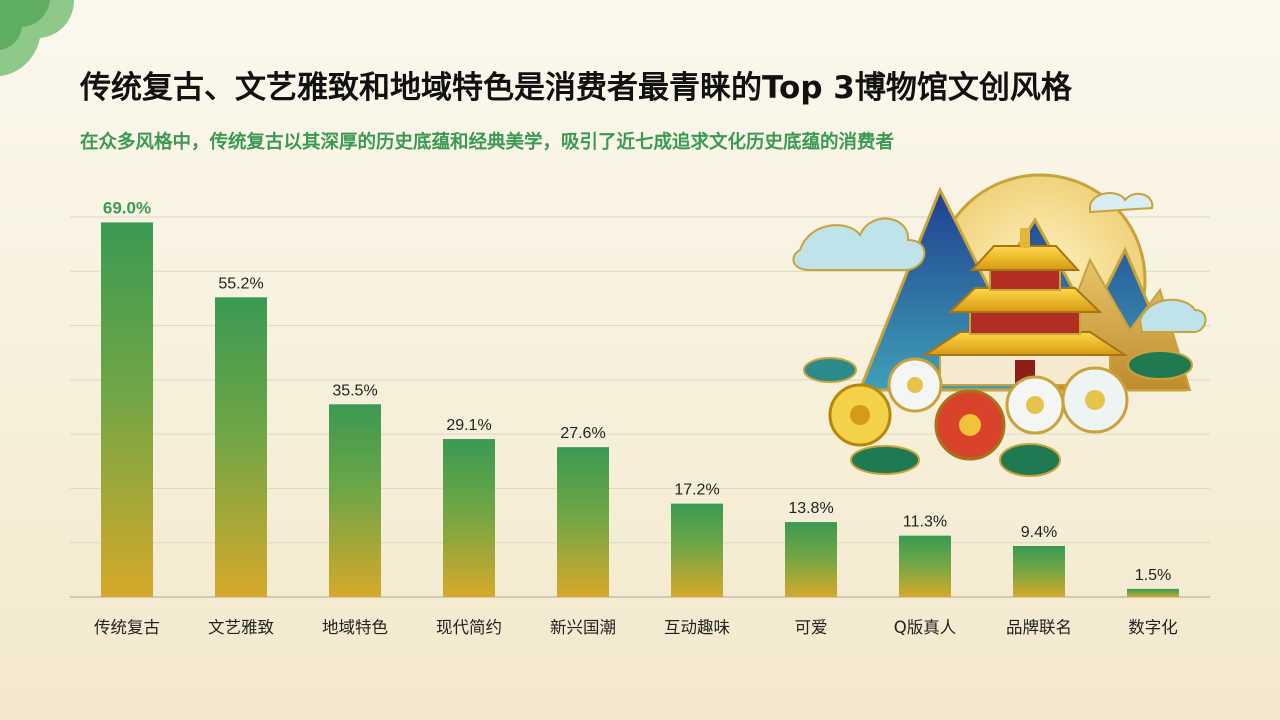 This screenshot has height=720, width=1280. Describe the element at coordinates (1153, 627) in the screenshot. I see `category-label-9: 数字化` at that location.